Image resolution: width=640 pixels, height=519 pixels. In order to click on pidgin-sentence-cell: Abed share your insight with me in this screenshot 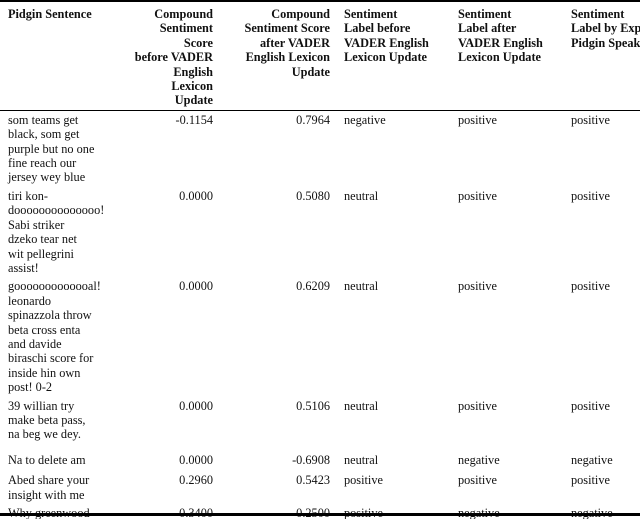, I will do `click(49, 487)`.